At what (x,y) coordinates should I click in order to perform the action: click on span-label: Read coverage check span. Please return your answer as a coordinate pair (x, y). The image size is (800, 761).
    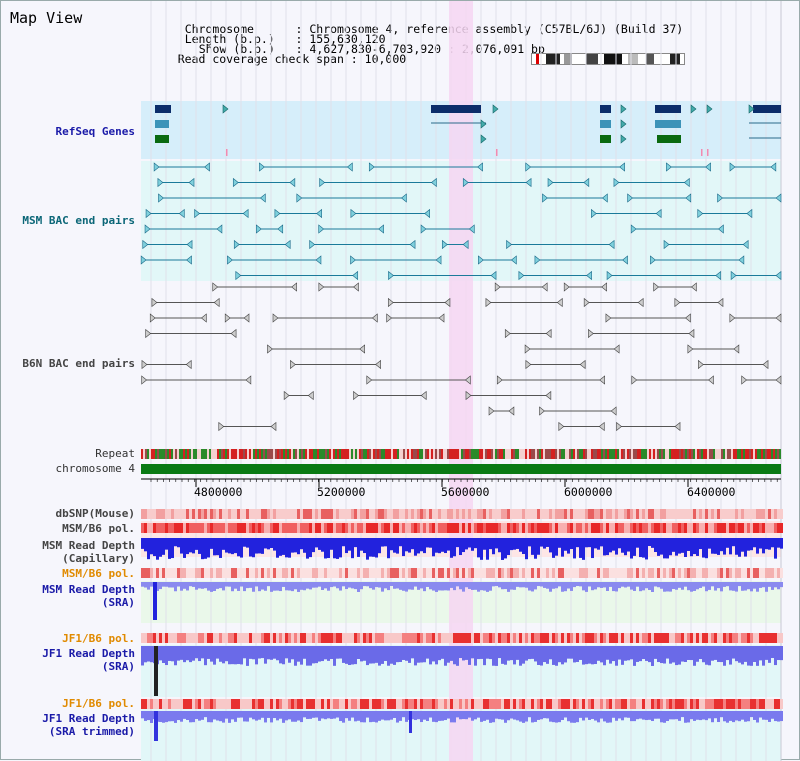
    Looking at the image, I should click on (260, 59).